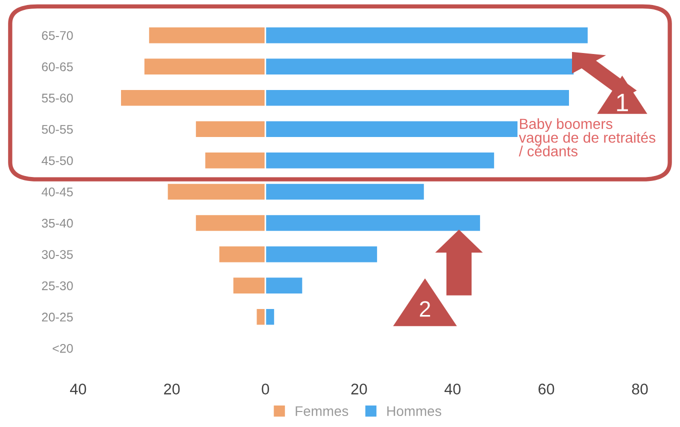  Describe the element at coordinates (57, 161) in the screenshot. I see `y-tick-label: 45-50` at that location.